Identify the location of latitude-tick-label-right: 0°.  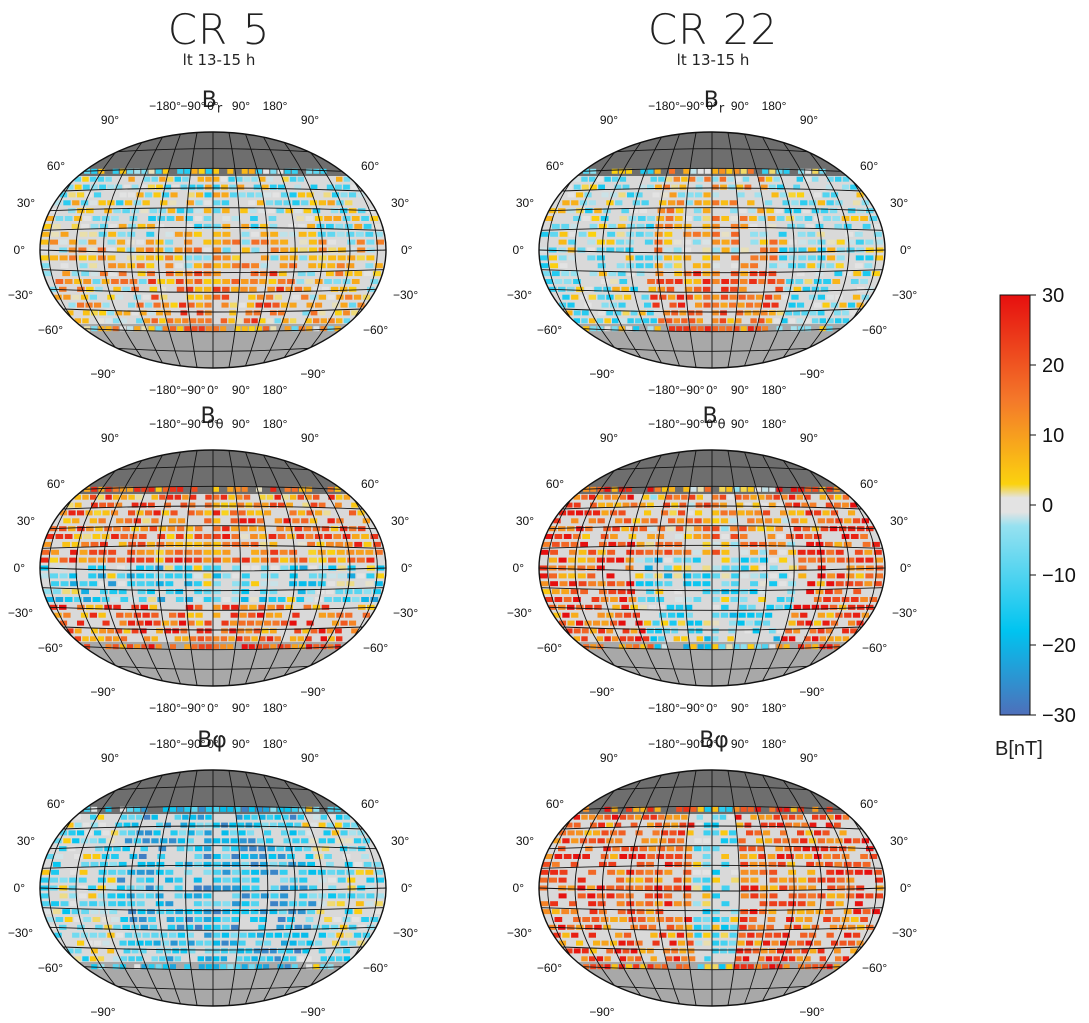
(407, 250).